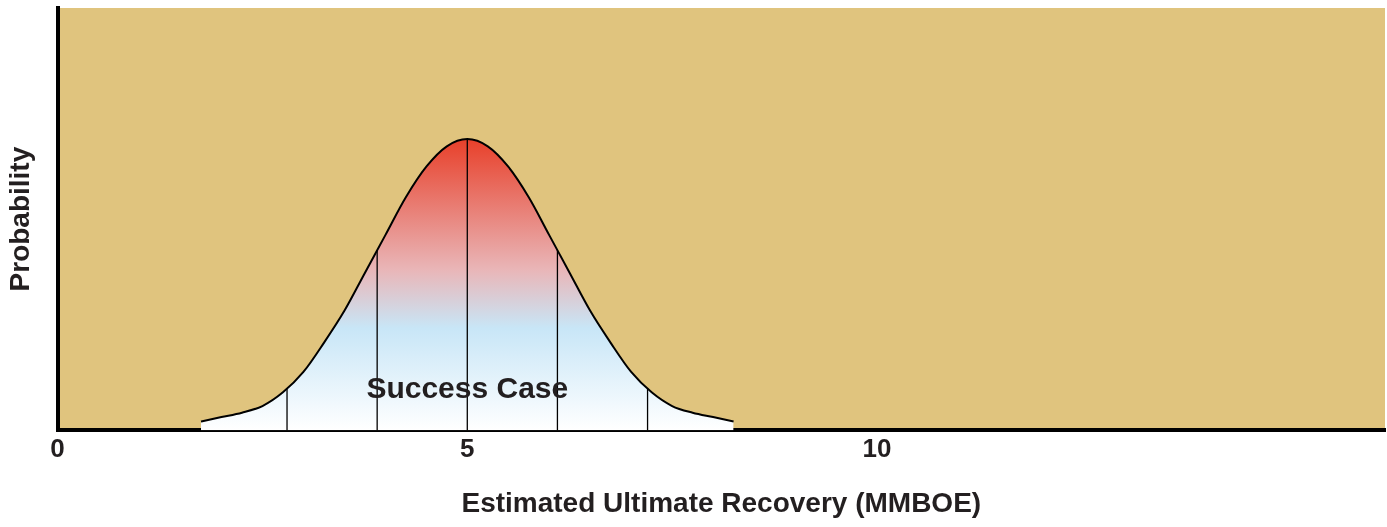 The image size is (1387, 527). What do you see at coordinates (877, 447) in the screenshot?
I see `x-tick-label: 10` at bounding box center [877, 447].